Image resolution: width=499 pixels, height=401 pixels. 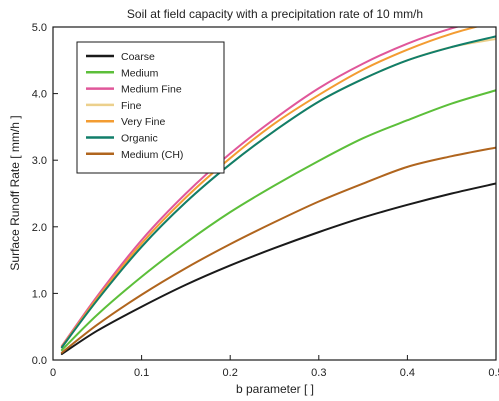 What do you see at coordinates (407, 373) in the screenshot?
I see `x-tick-label: 0.4` at bounding box center [407, 373].